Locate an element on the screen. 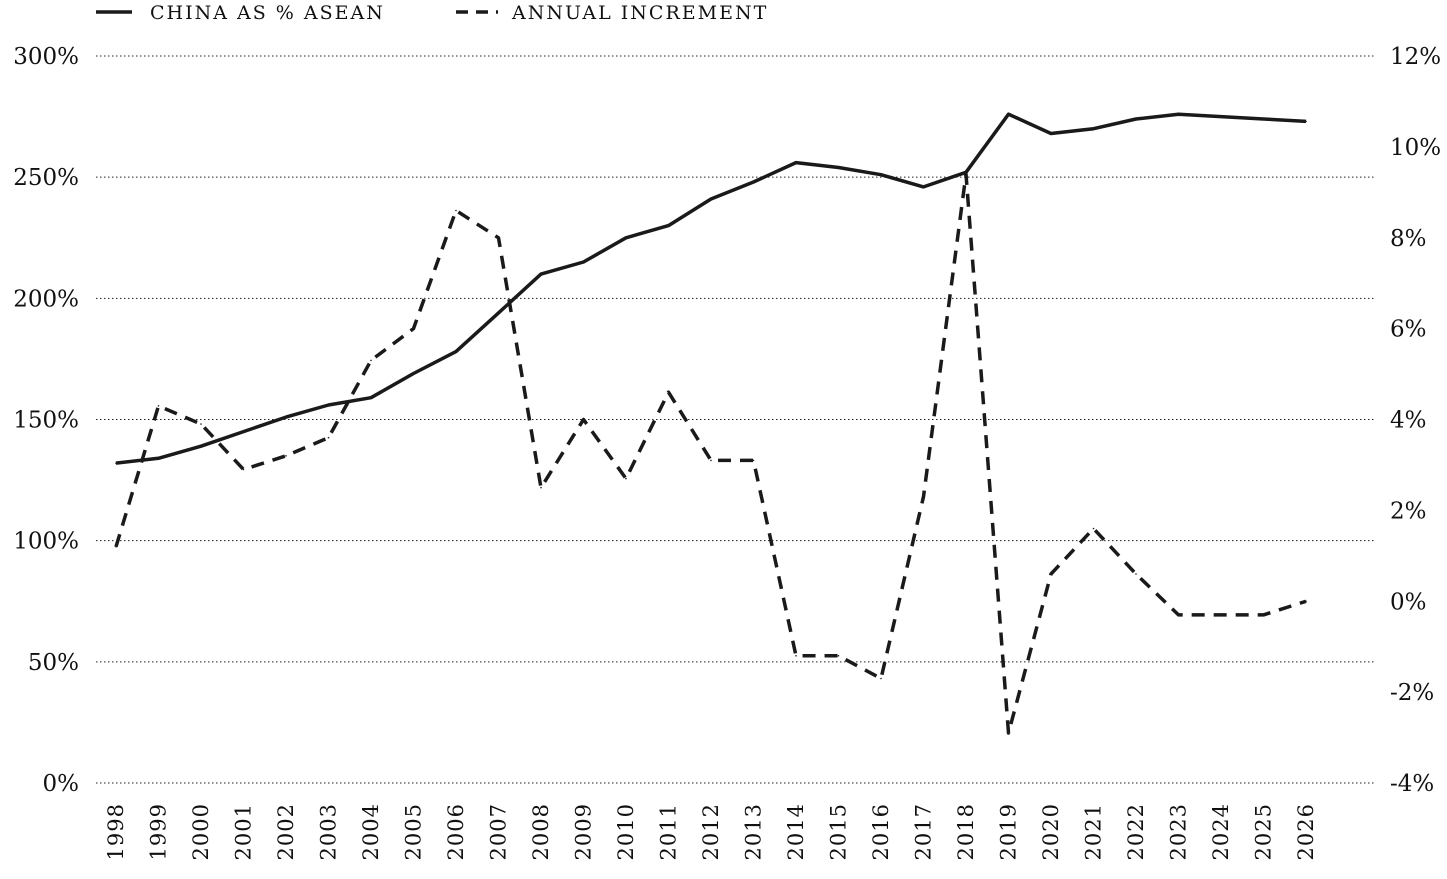  x-tick-label: 2021 is located at coordinates (1094, 831).